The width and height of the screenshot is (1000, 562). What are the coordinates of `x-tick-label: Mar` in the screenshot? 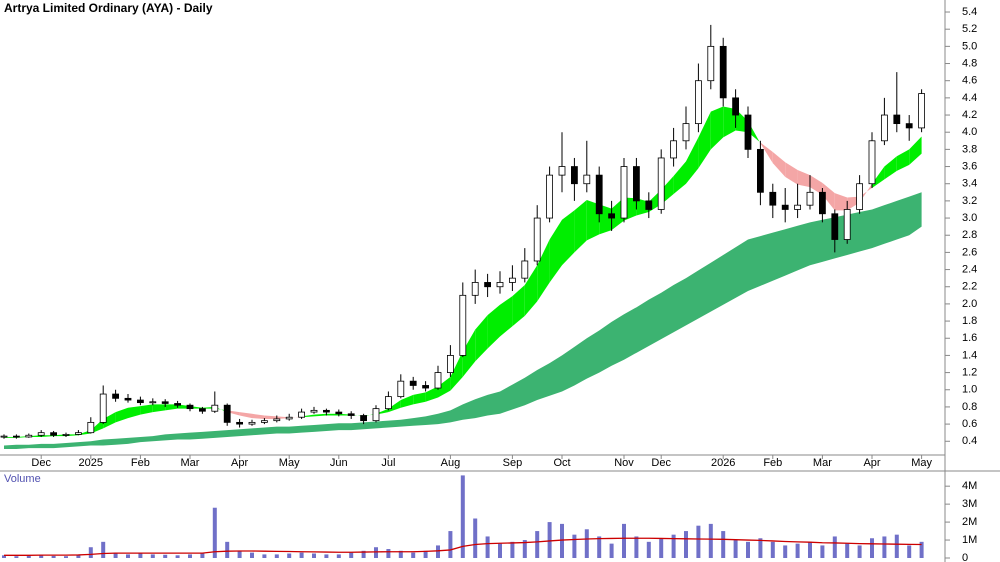 It's located at (822, 463).